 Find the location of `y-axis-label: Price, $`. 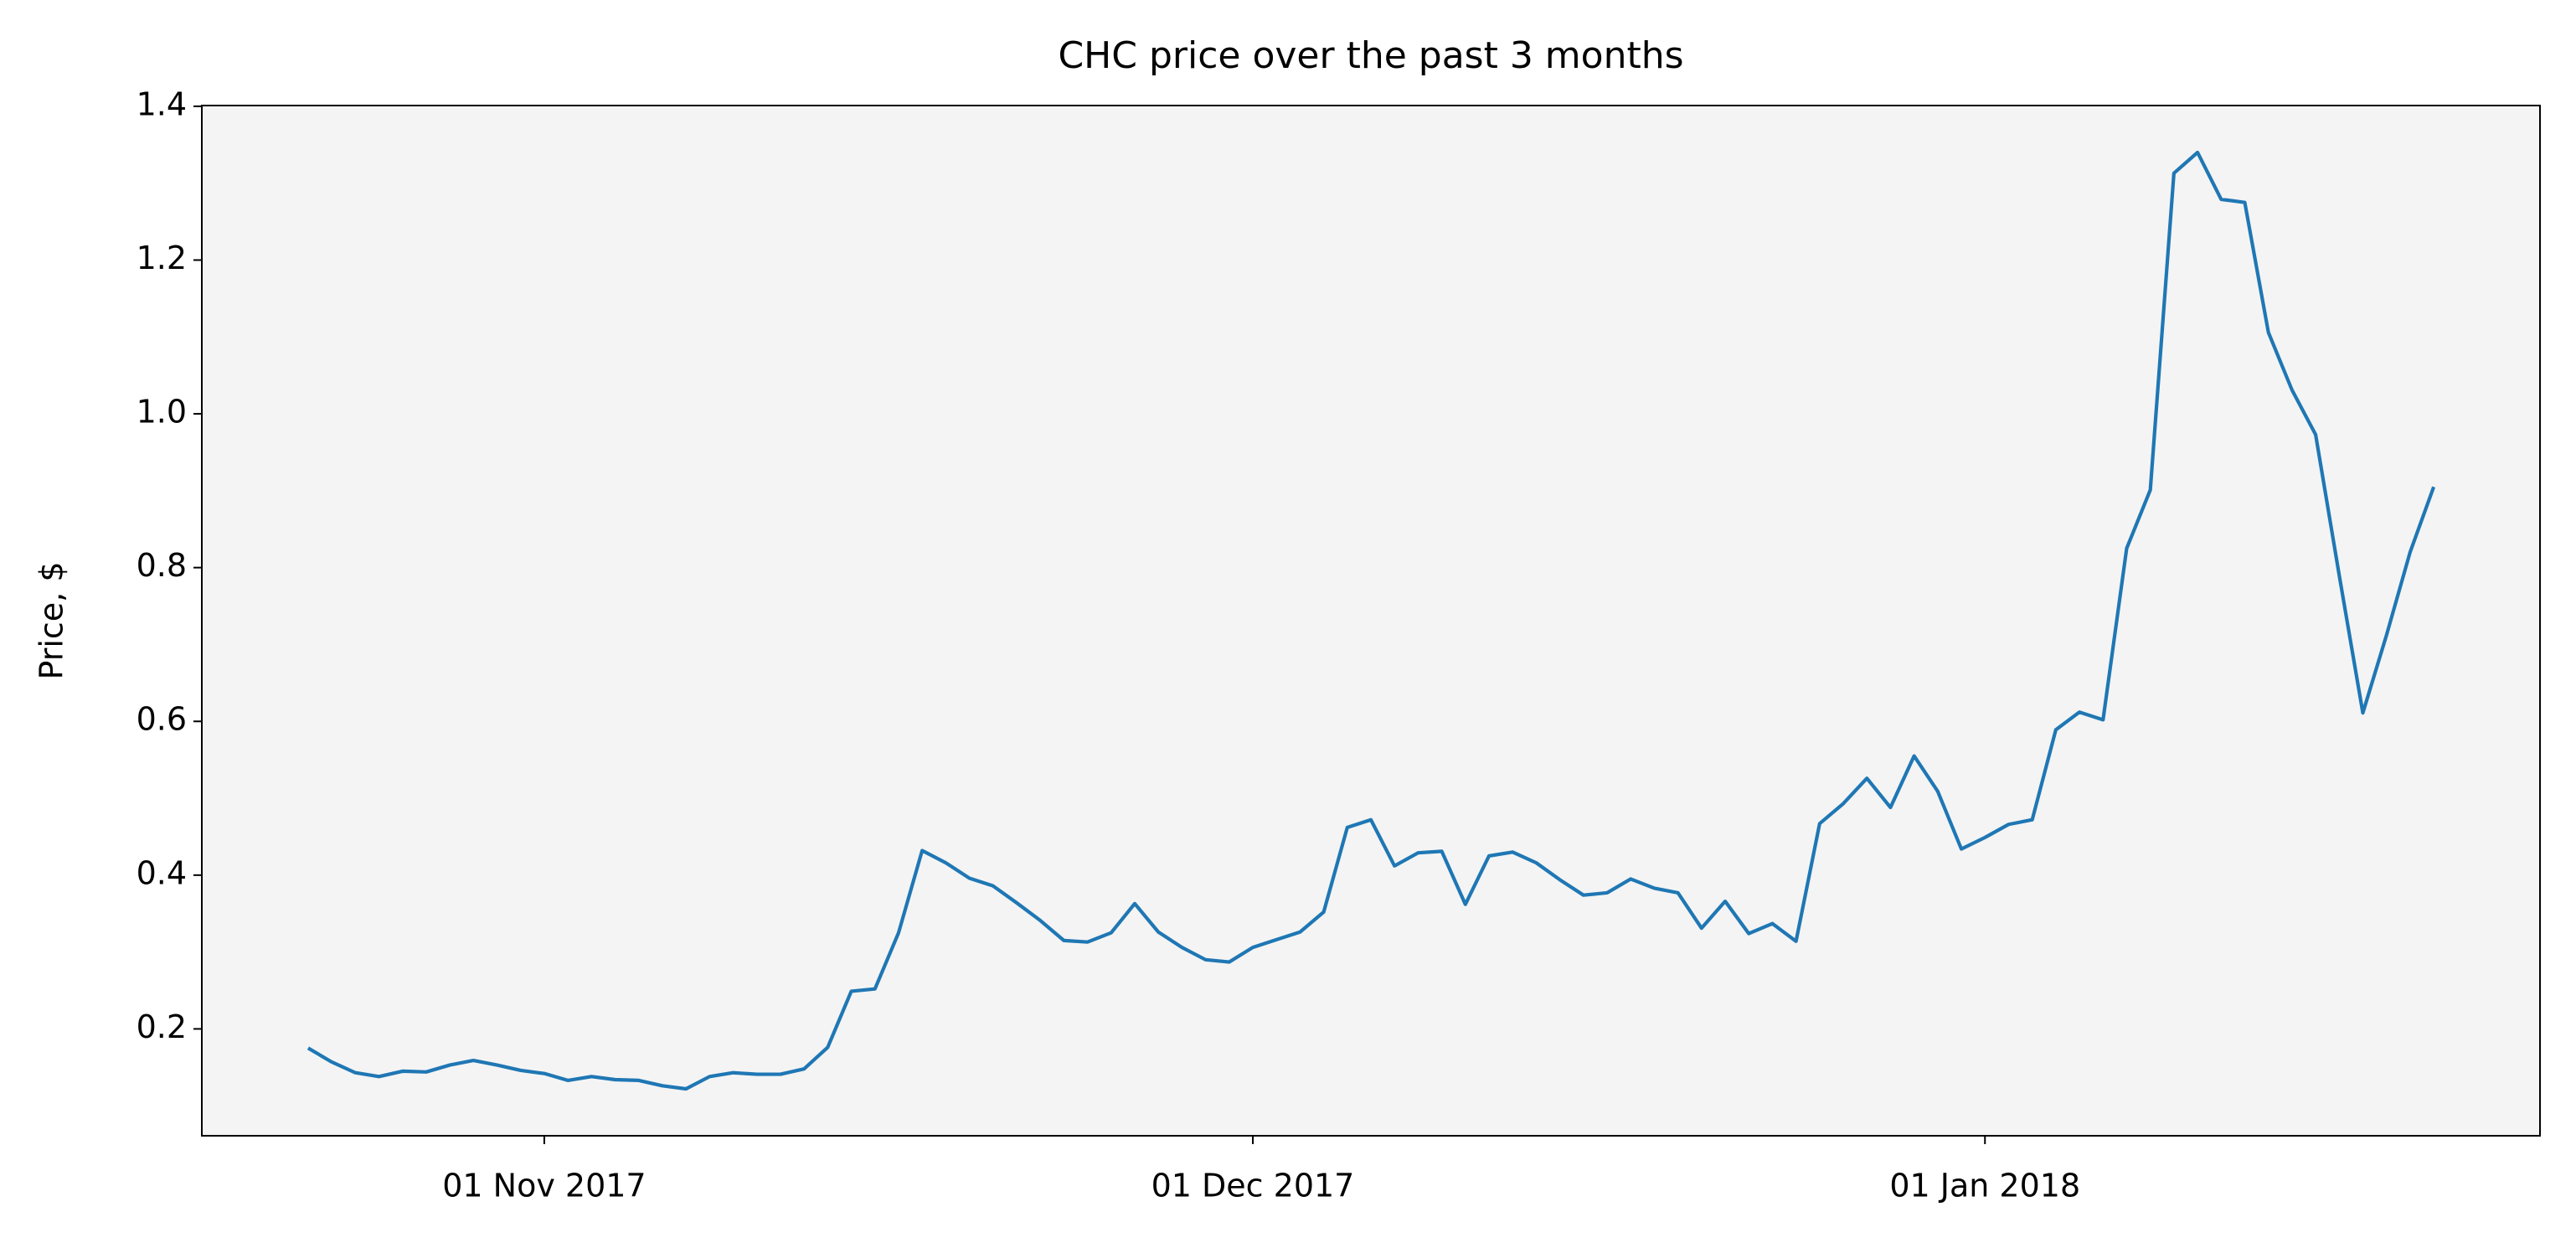

y-axis-label: Price, $ is located at coordinates (51, 620).